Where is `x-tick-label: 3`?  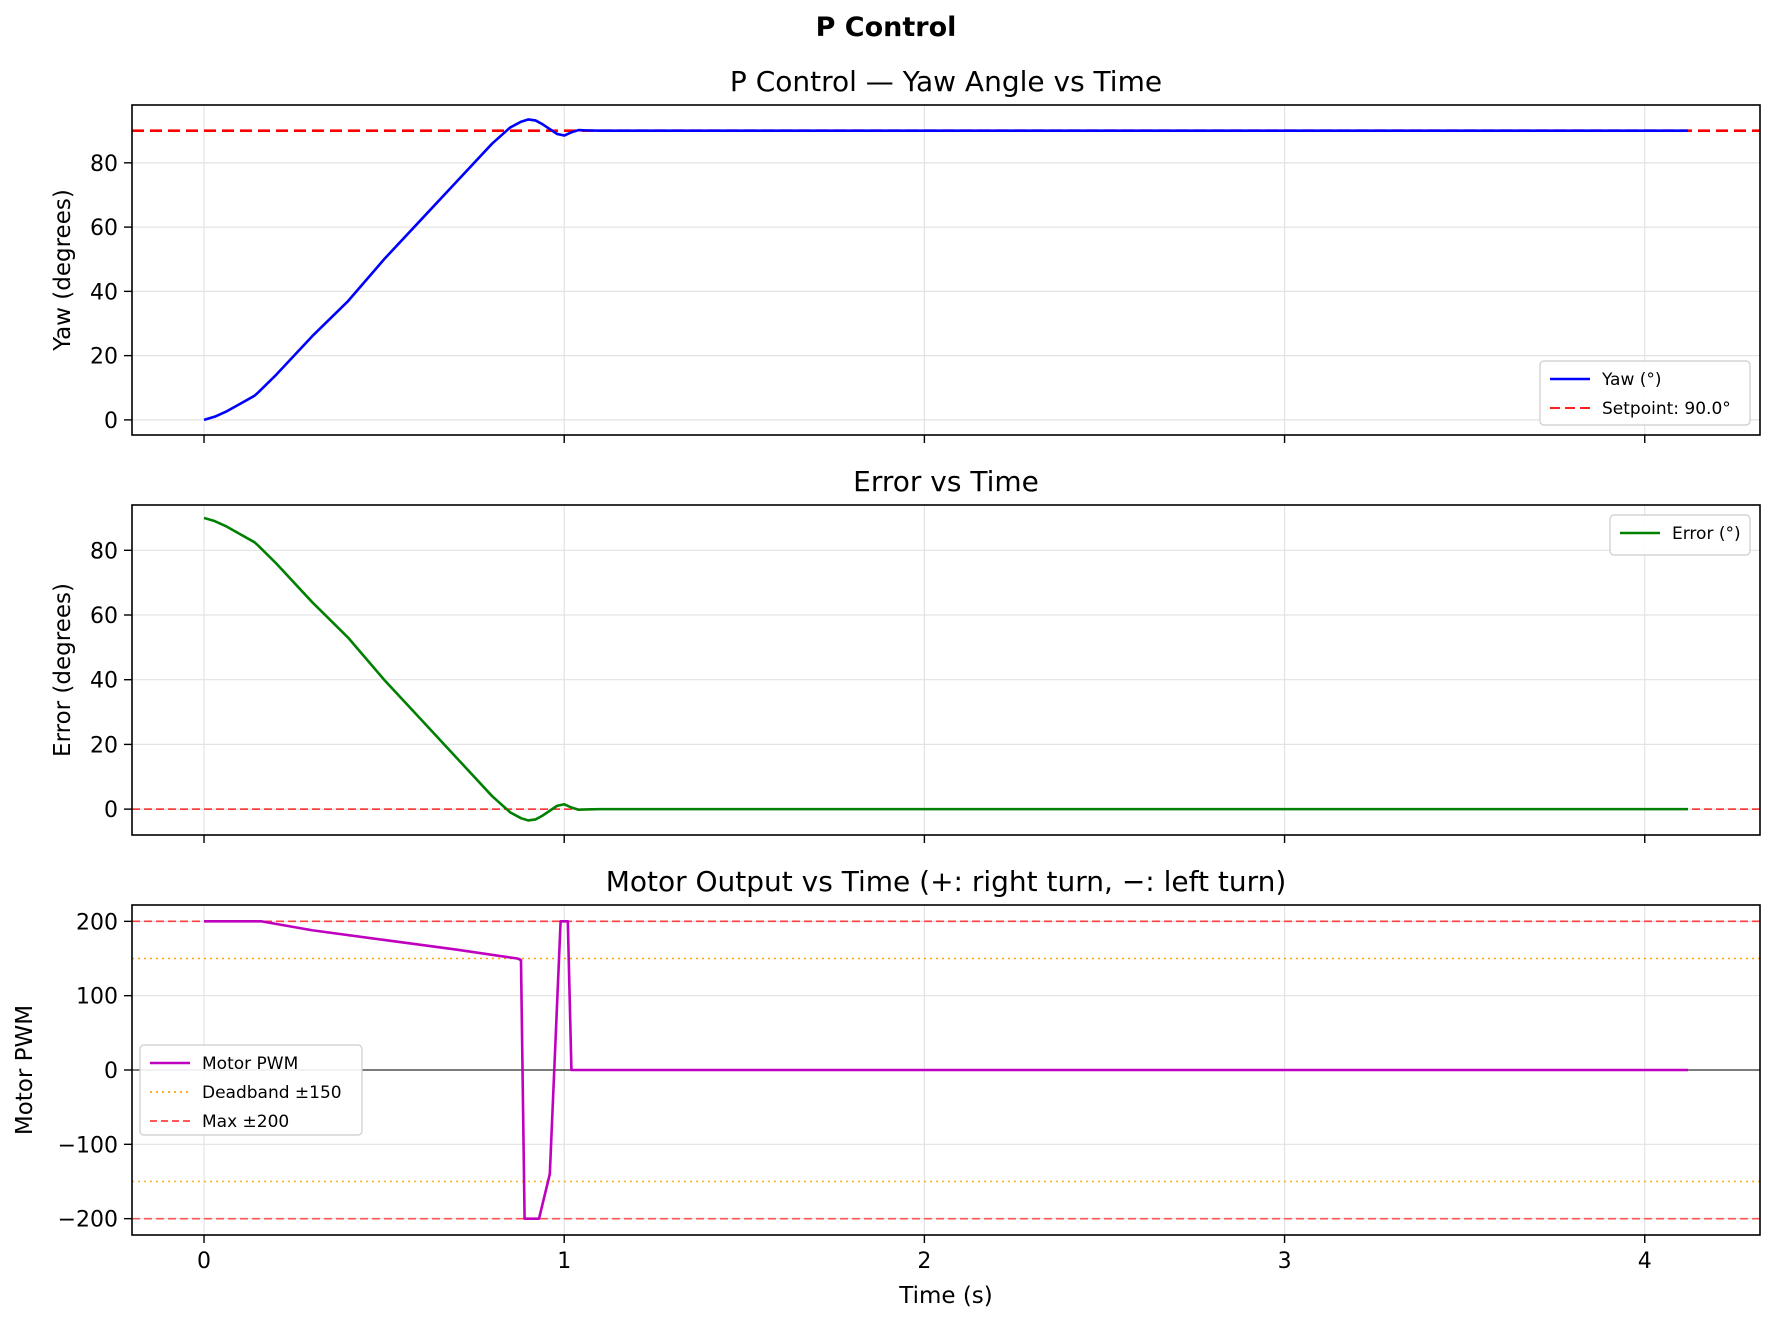
x-tick-label: 3 is located at coordinates (1285, 1261).